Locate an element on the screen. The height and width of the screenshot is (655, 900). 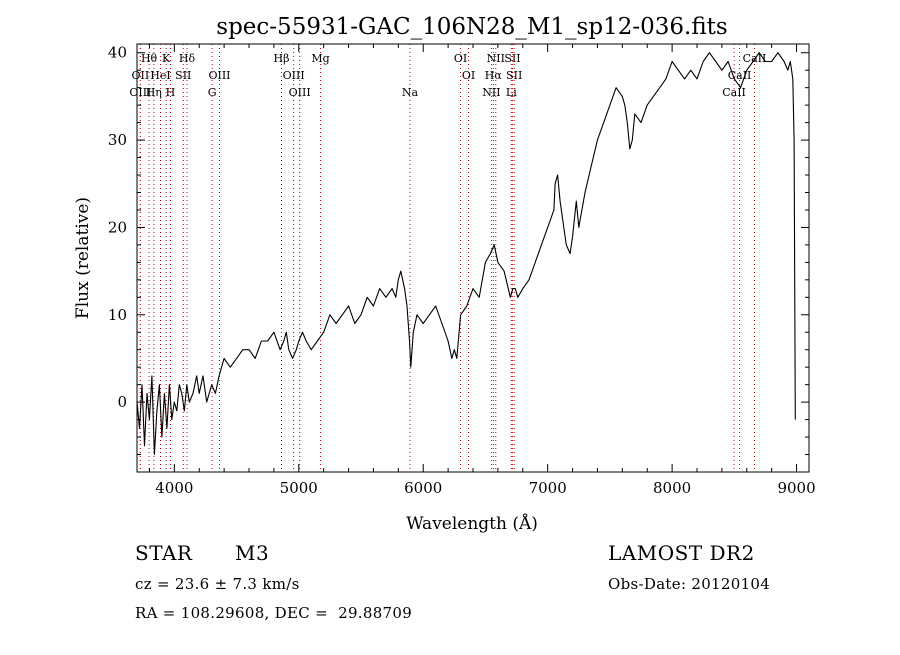
line-label: Hδ is located at coordinates (187, 58).